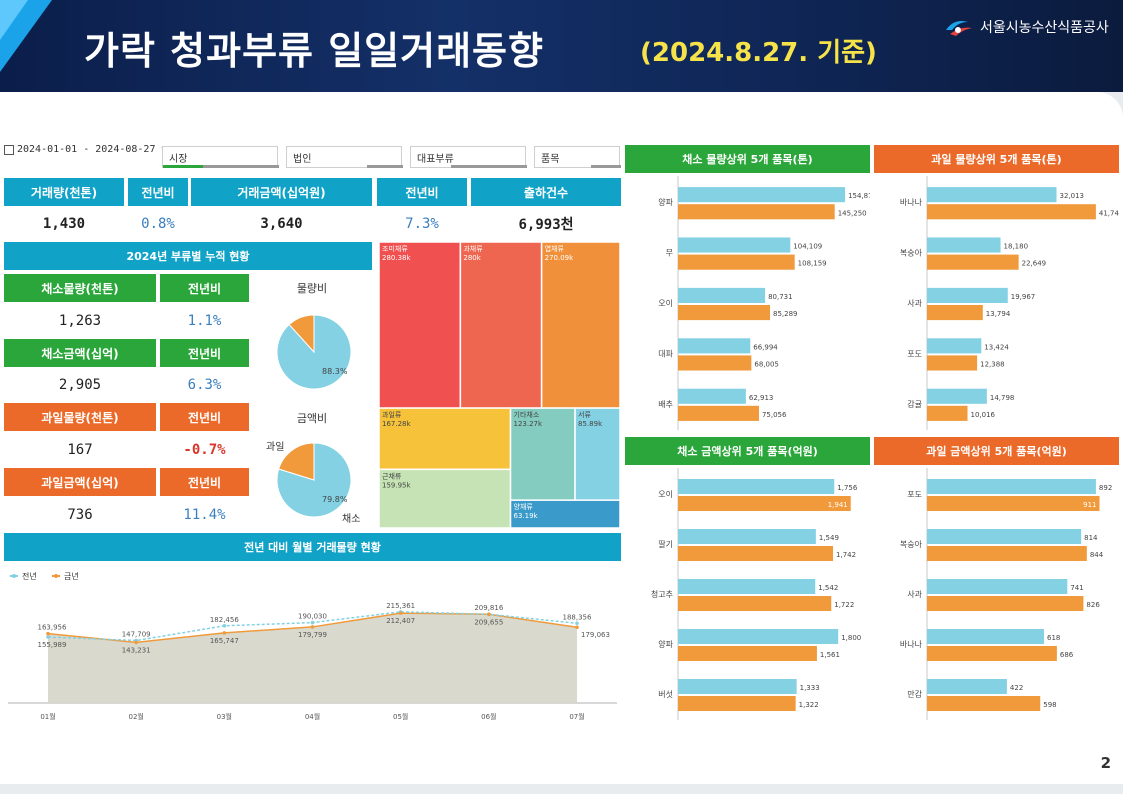  What do you see at coordinates (785, 314) in the screenshot?
I see `bar-value-label: 85,289` at bounding box center [785, 314].